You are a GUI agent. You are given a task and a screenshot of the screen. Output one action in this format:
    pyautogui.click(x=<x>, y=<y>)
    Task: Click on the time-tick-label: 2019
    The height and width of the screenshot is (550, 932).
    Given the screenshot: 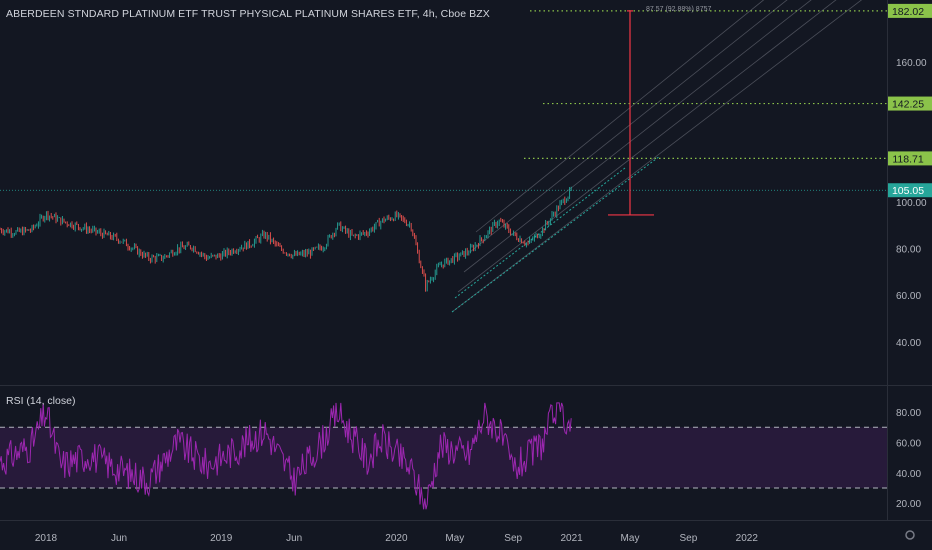 What is the action you would take?
    pyautogui.click(x=221, y=538)
    